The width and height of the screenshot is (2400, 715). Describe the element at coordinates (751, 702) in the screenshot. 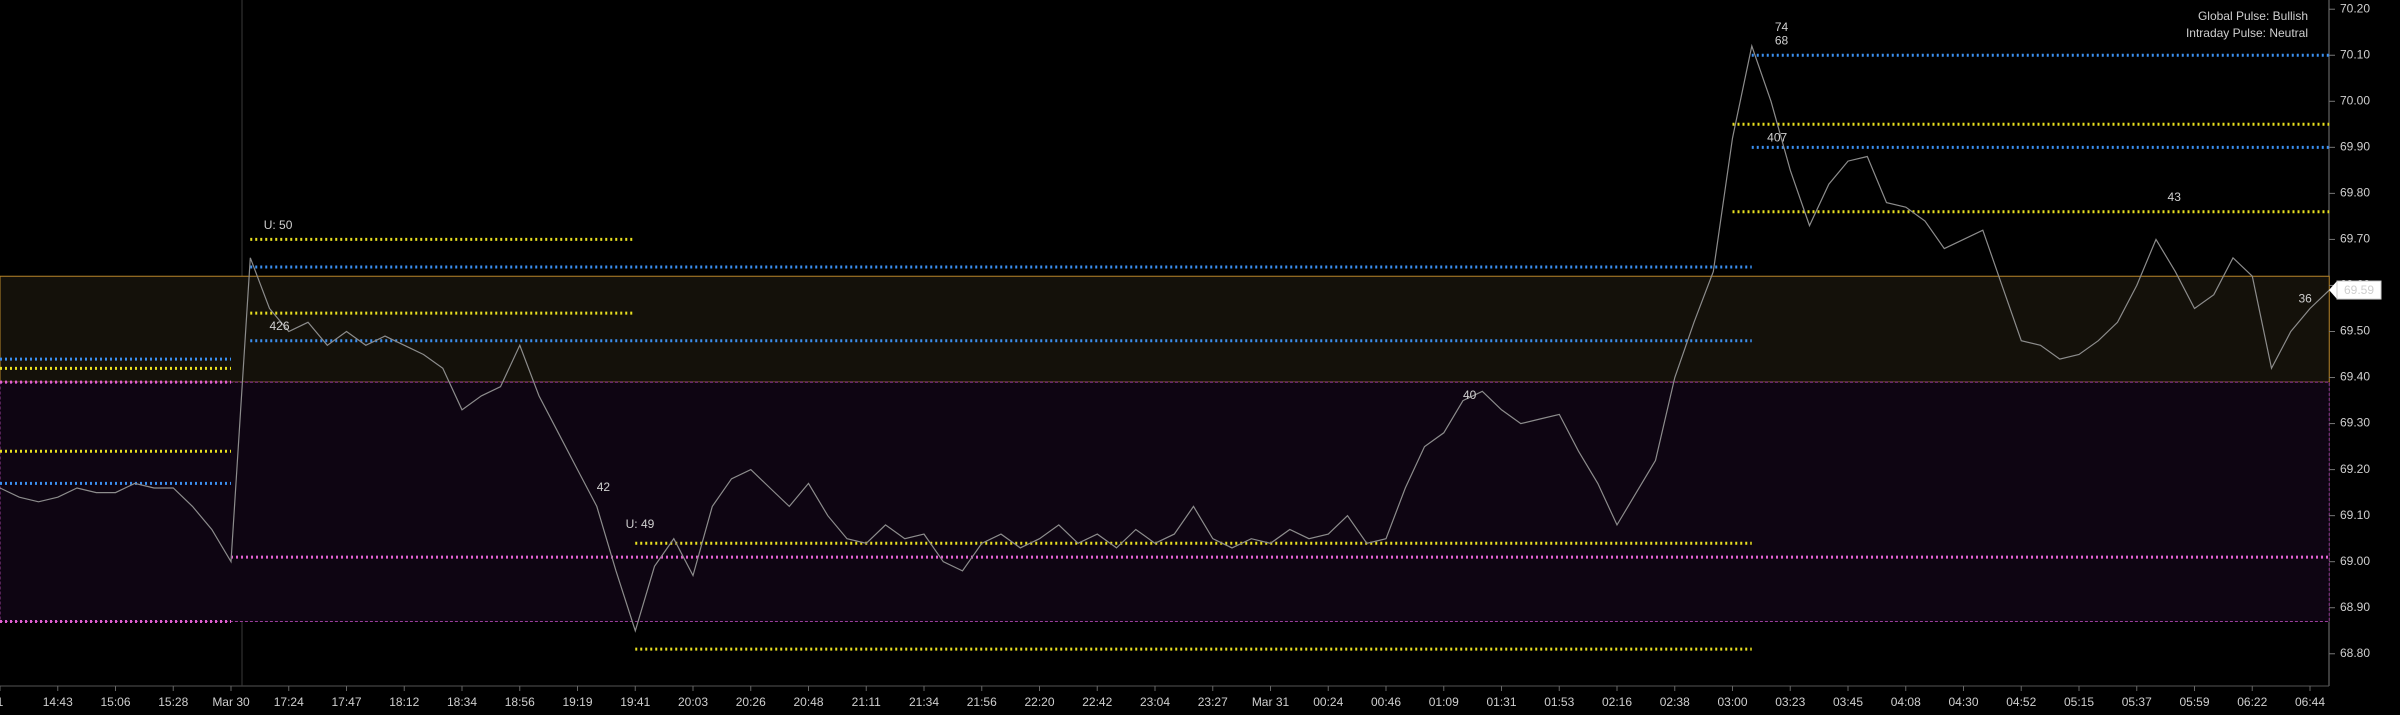

I see `x-tick-label: 20:26` at that location.